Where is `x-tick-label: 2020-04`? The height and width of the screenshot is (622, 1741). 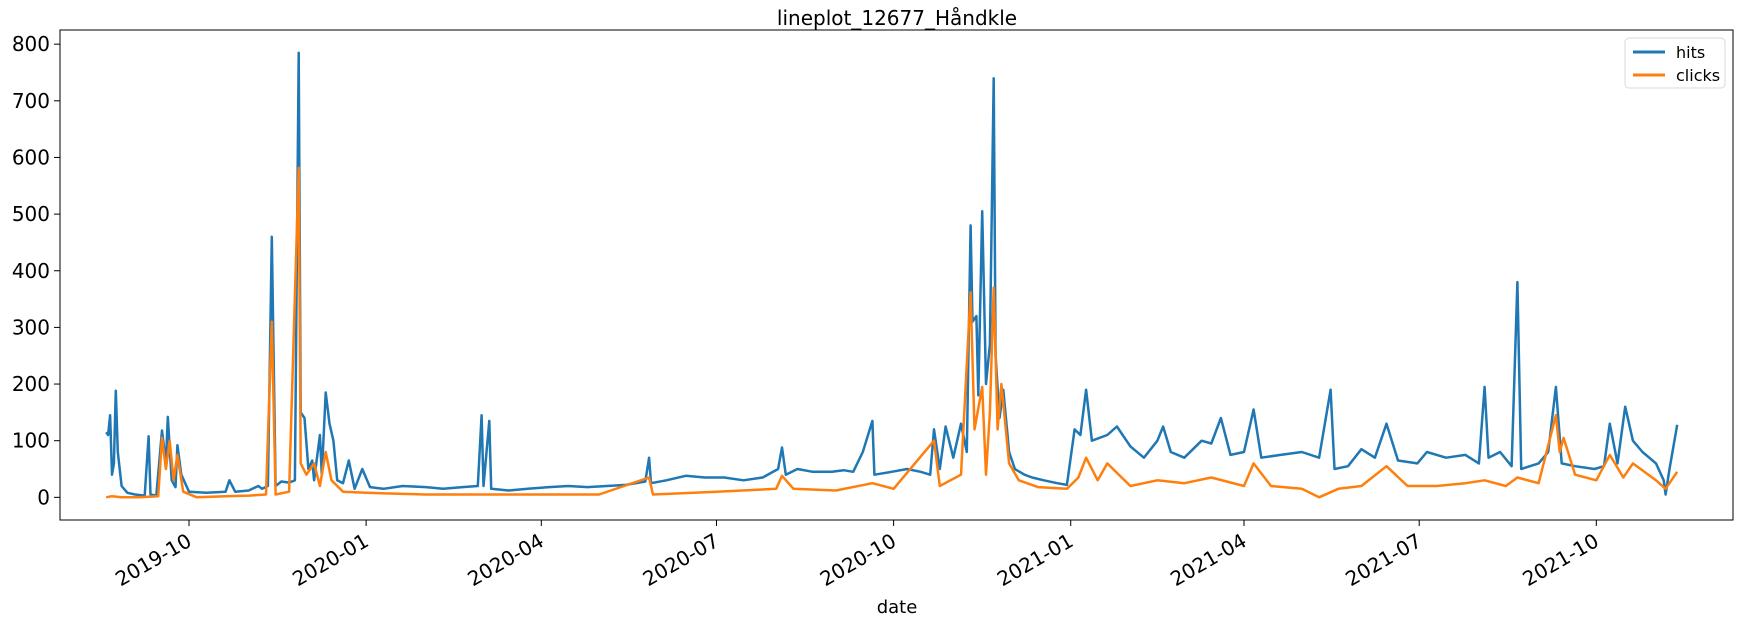
x-tick-label: 2020-04 is located at coordinates (505, 559).